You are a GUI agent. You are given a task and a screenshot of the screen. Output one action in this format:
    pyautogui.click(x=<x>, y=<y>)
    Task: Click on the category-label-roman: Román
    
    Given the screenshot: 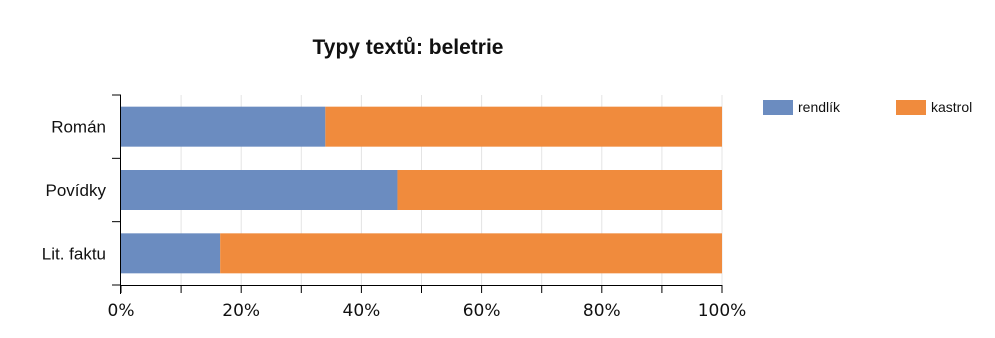 What is the action you would take?
    pyautogui.click(x=78, y=127)
    